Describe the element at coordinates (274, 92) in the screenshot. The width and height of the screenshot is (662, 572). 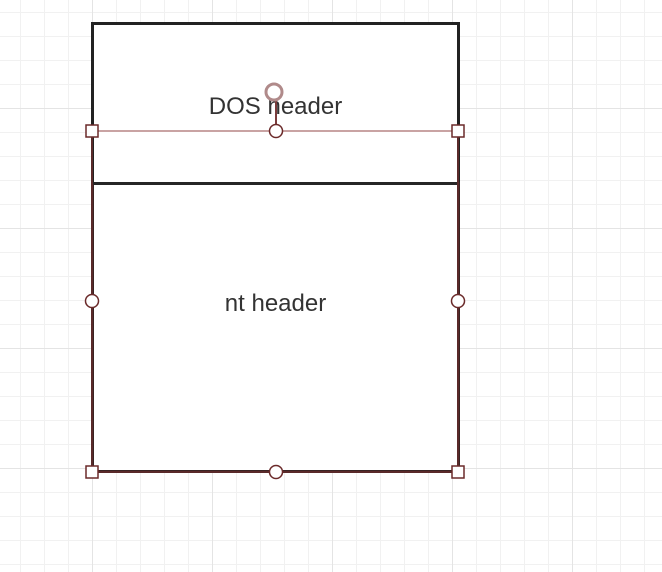
I see `rotate-handle` at that location.